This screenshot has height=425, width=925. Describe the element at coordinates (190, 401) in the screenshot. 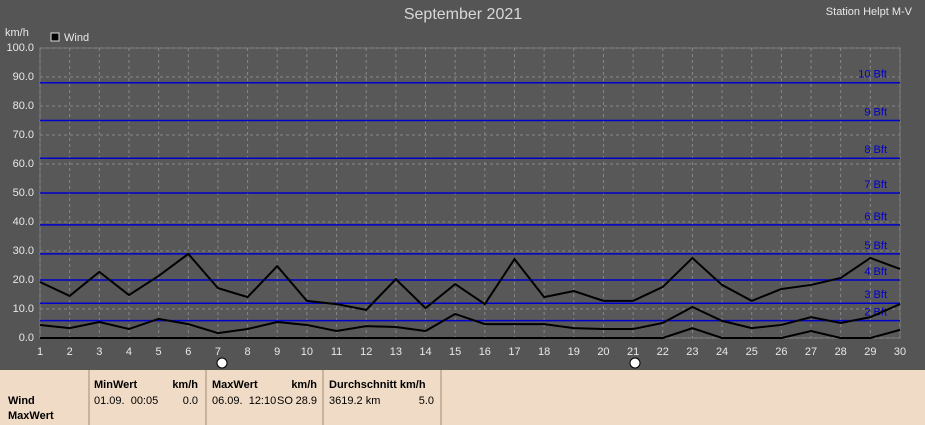

I see `value: 0.0` at that location.